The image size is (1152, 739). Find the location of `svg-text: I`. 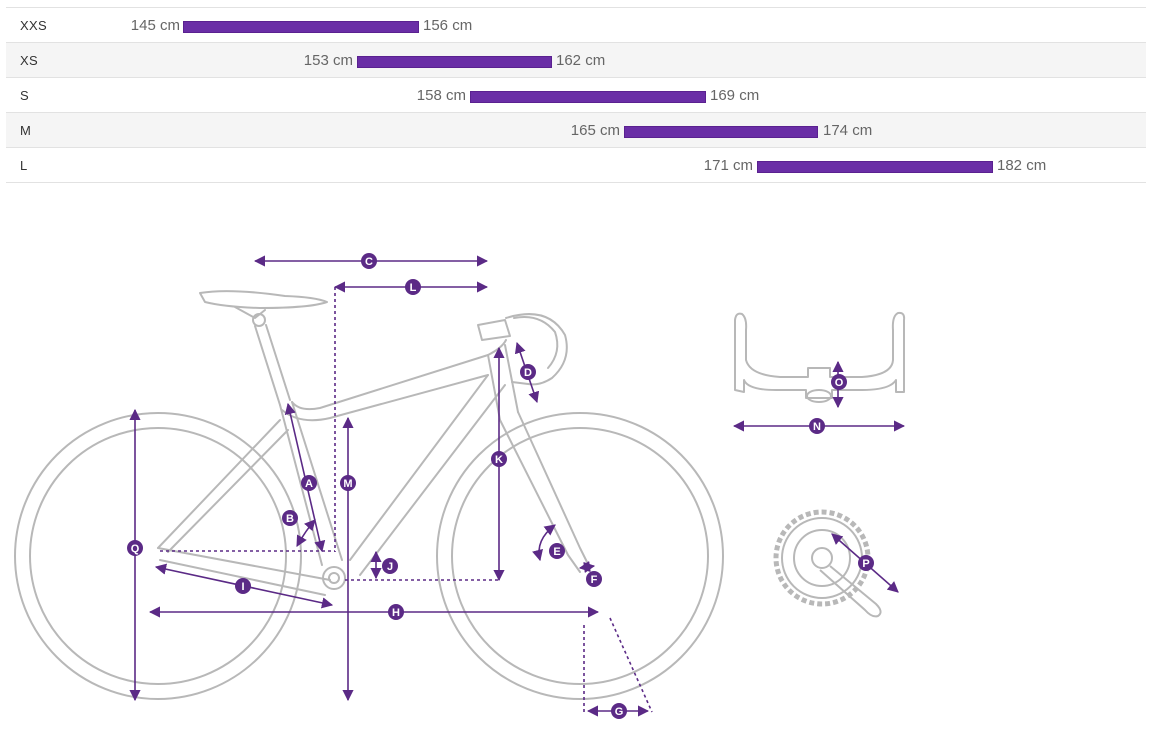

svg-text: I is located at coordinates (242, 587).